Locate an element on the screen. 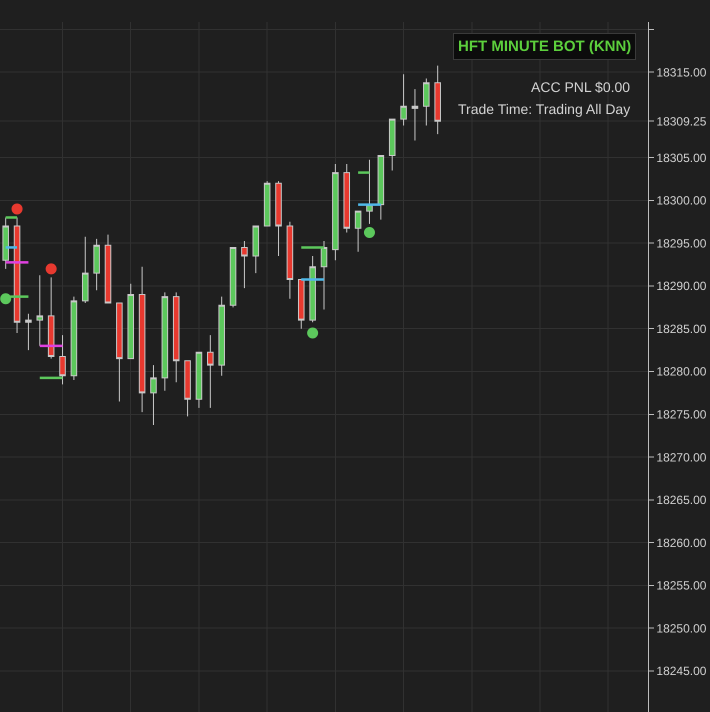  y-tick-label: 18300.00 is located at coordinates (681, 201).